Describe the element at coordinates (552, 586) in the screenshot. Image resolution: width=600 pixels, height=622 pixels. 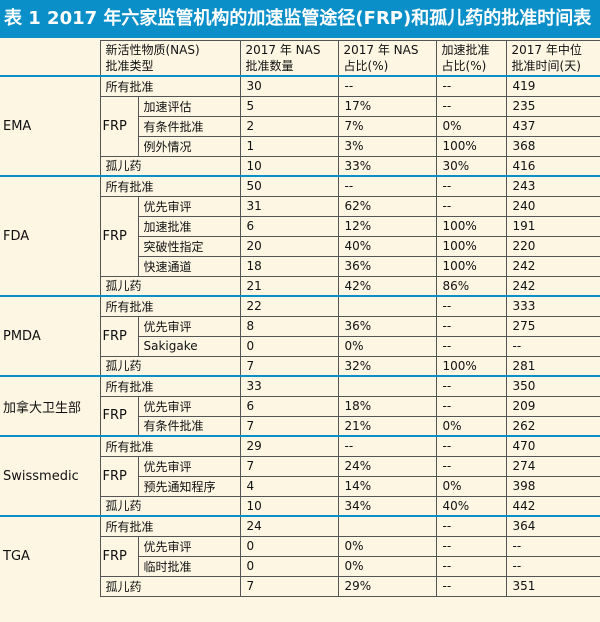
I see `median-days: 351` at that location.